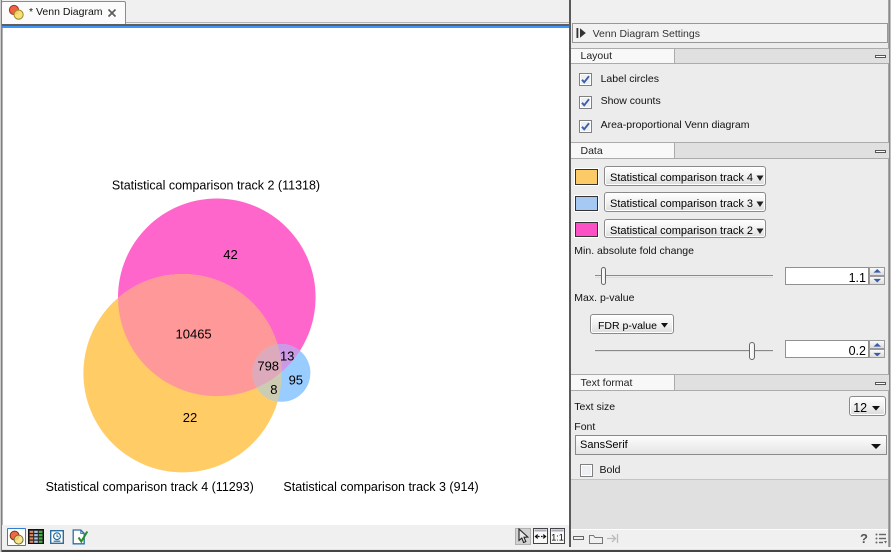  What do you see at coordinates (268, 365) in the screenshot?
I see `svg-text: 798` at bounding box center [268, 365].